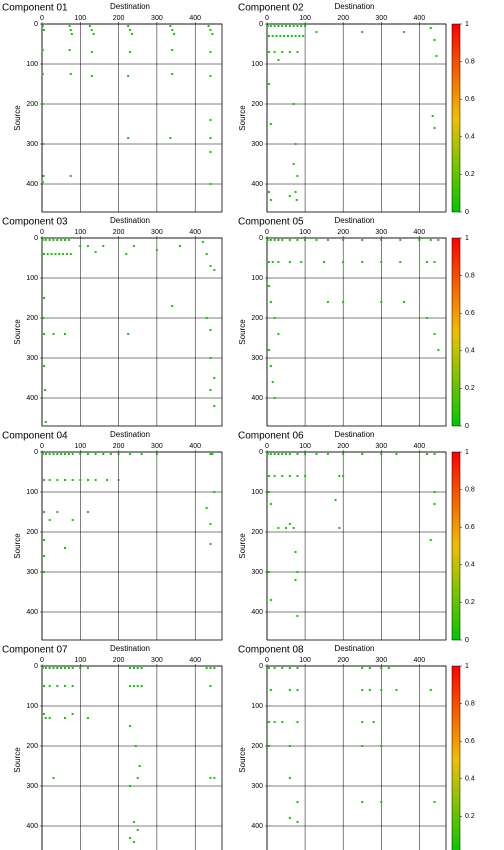  Describe the element at coordinates (242, 332) in the screenshot. I see `y-axis-label: Source` at that location.